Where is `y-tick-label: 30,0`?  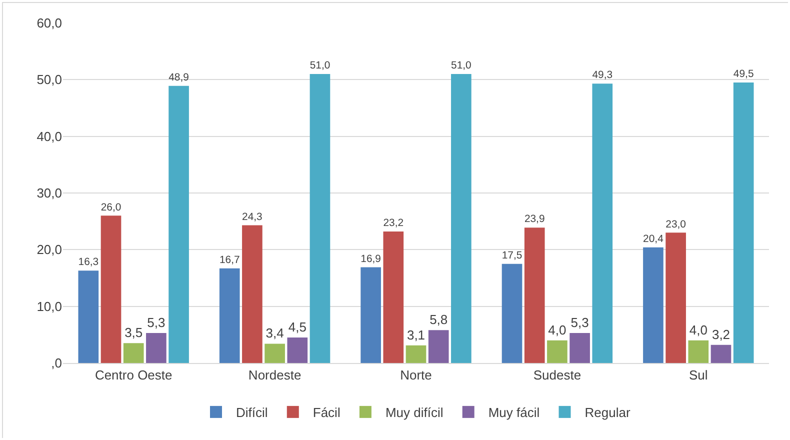 y-tick-label: 30,0 is located at coordinates (49, 193).